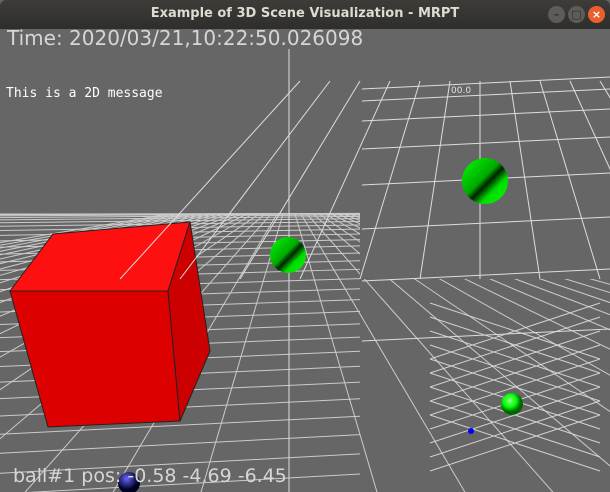  Describe the element at coordinates (129, 482) in the screenshot. I see `blue-ball` at that location.